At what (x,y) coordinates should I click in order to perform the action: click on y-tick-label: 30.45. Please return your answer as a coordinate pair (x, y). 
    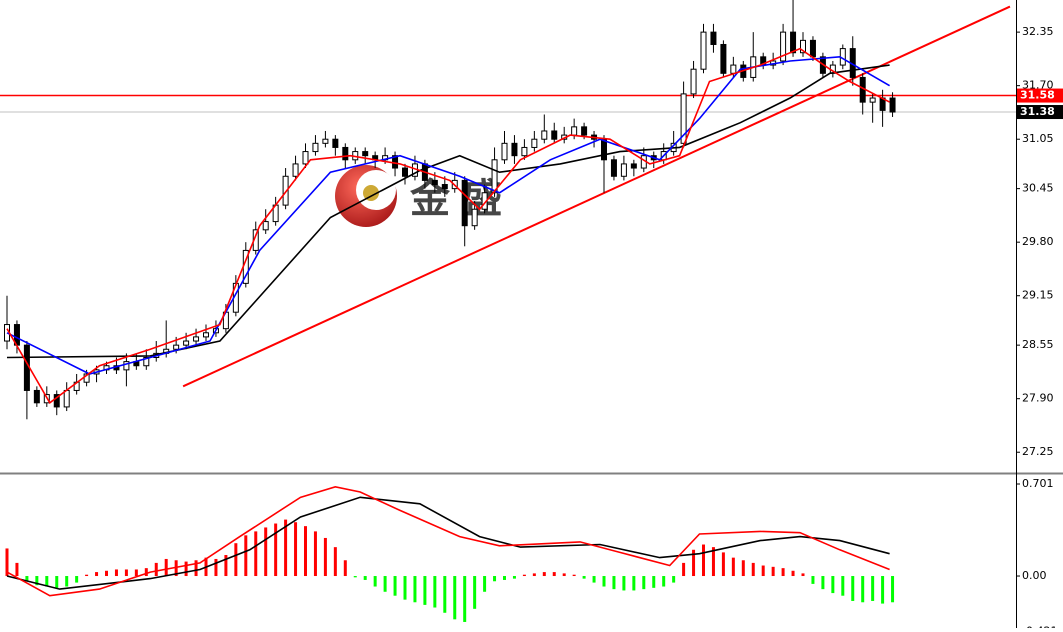
    Looking at the image, I should click on (1038, 188).